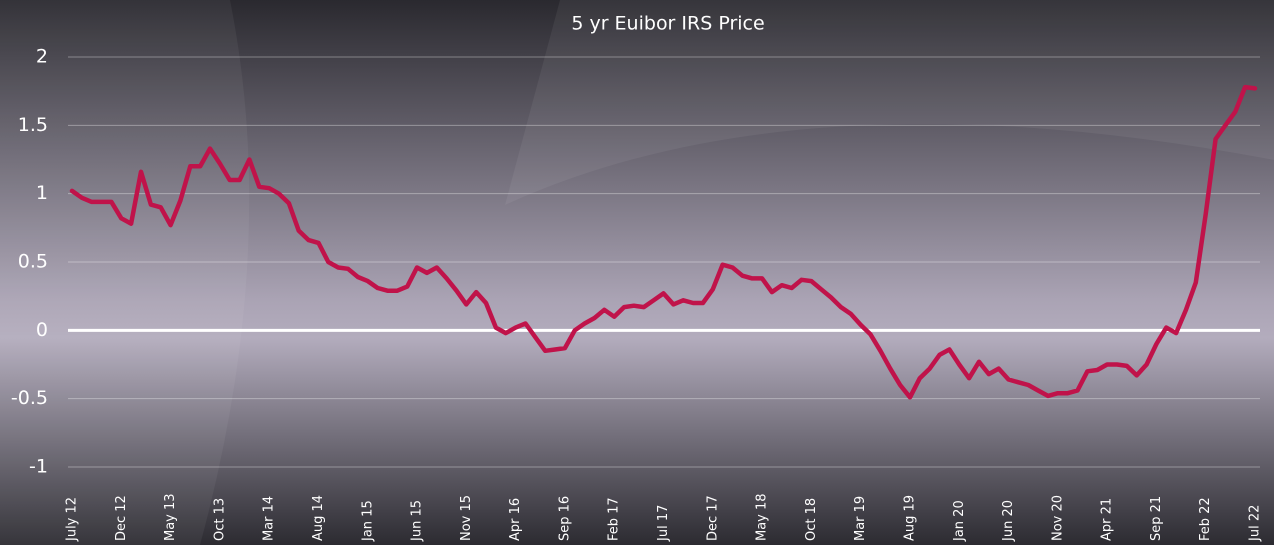  Describe the element at coordinates (367, 521) in the screenshot. I see `x-tick-label: Jan 15` at that location.